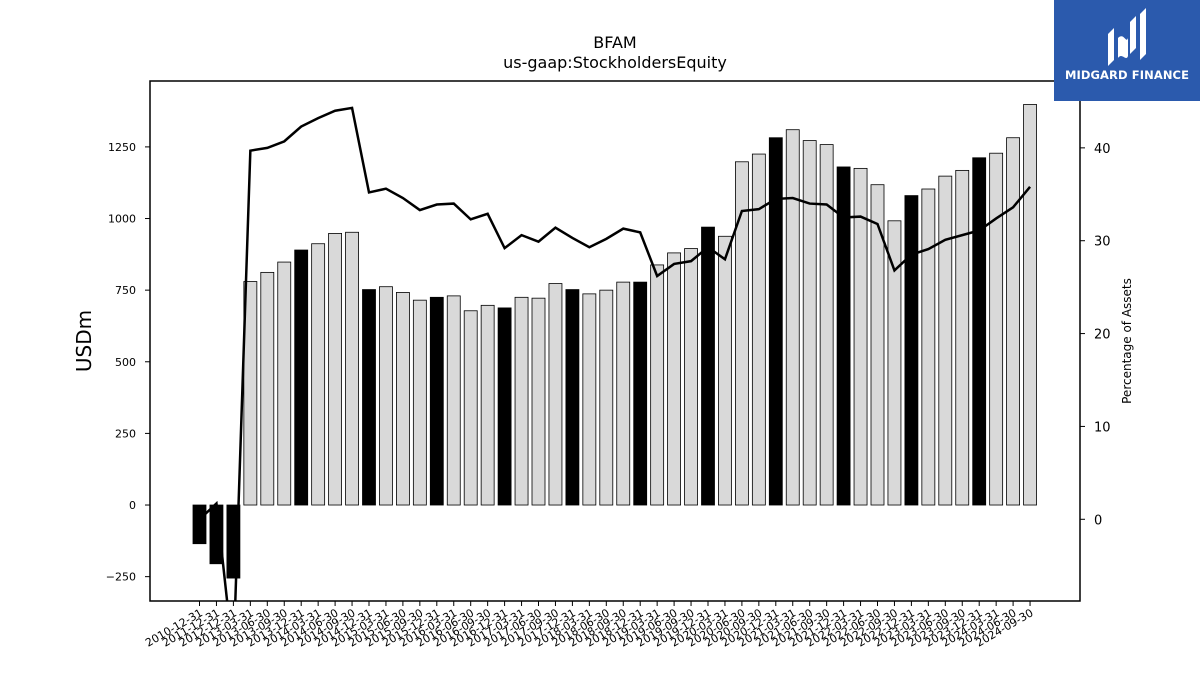  What do you see at coordinates (125, 433) in the screenshot?
I see `y-tick-label: 250` at bounding box center [125, 433].